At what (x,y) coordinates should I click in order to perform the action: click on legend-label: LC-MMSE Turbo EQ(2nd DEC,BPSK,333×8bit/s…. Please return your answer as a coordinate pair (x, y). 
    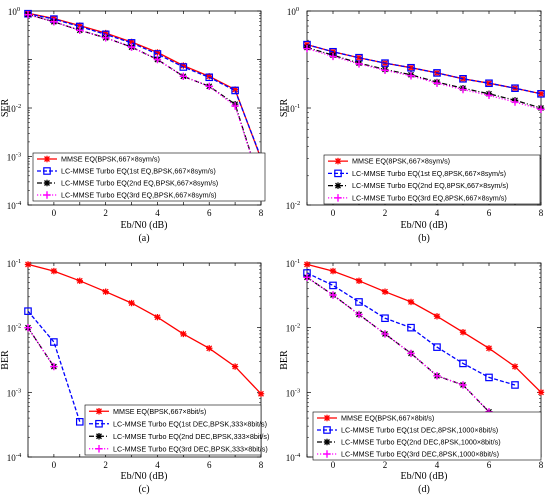
    Looking at the image, I should click on (191, 436).